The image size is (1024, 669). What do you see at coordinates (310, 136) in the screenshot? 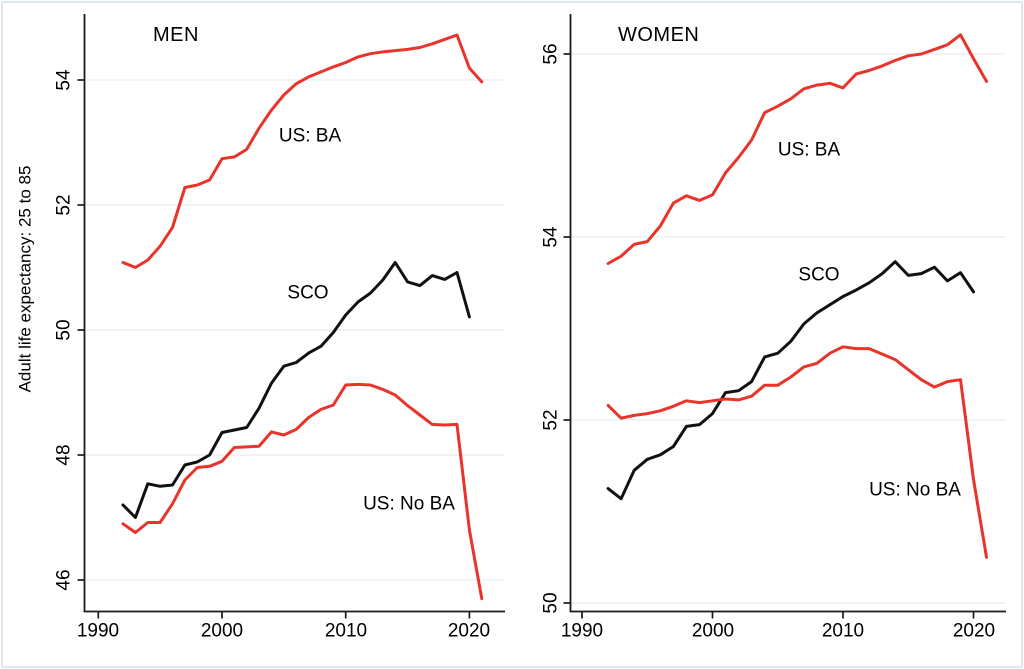
I see `series-label-men-us-ba: US: BA` at bounding box center [310, 136].